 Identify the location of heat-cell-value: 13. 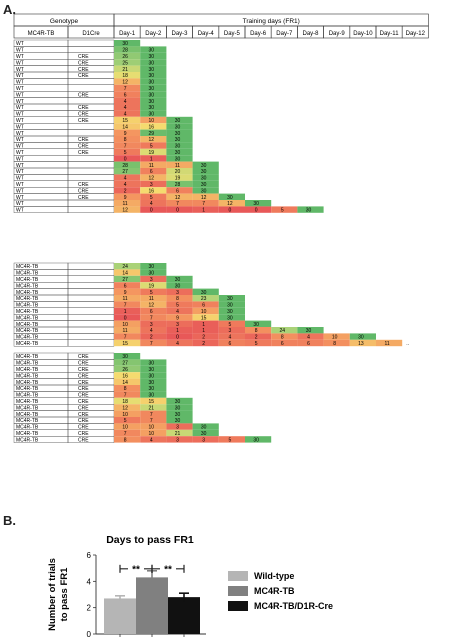
(361, 344).